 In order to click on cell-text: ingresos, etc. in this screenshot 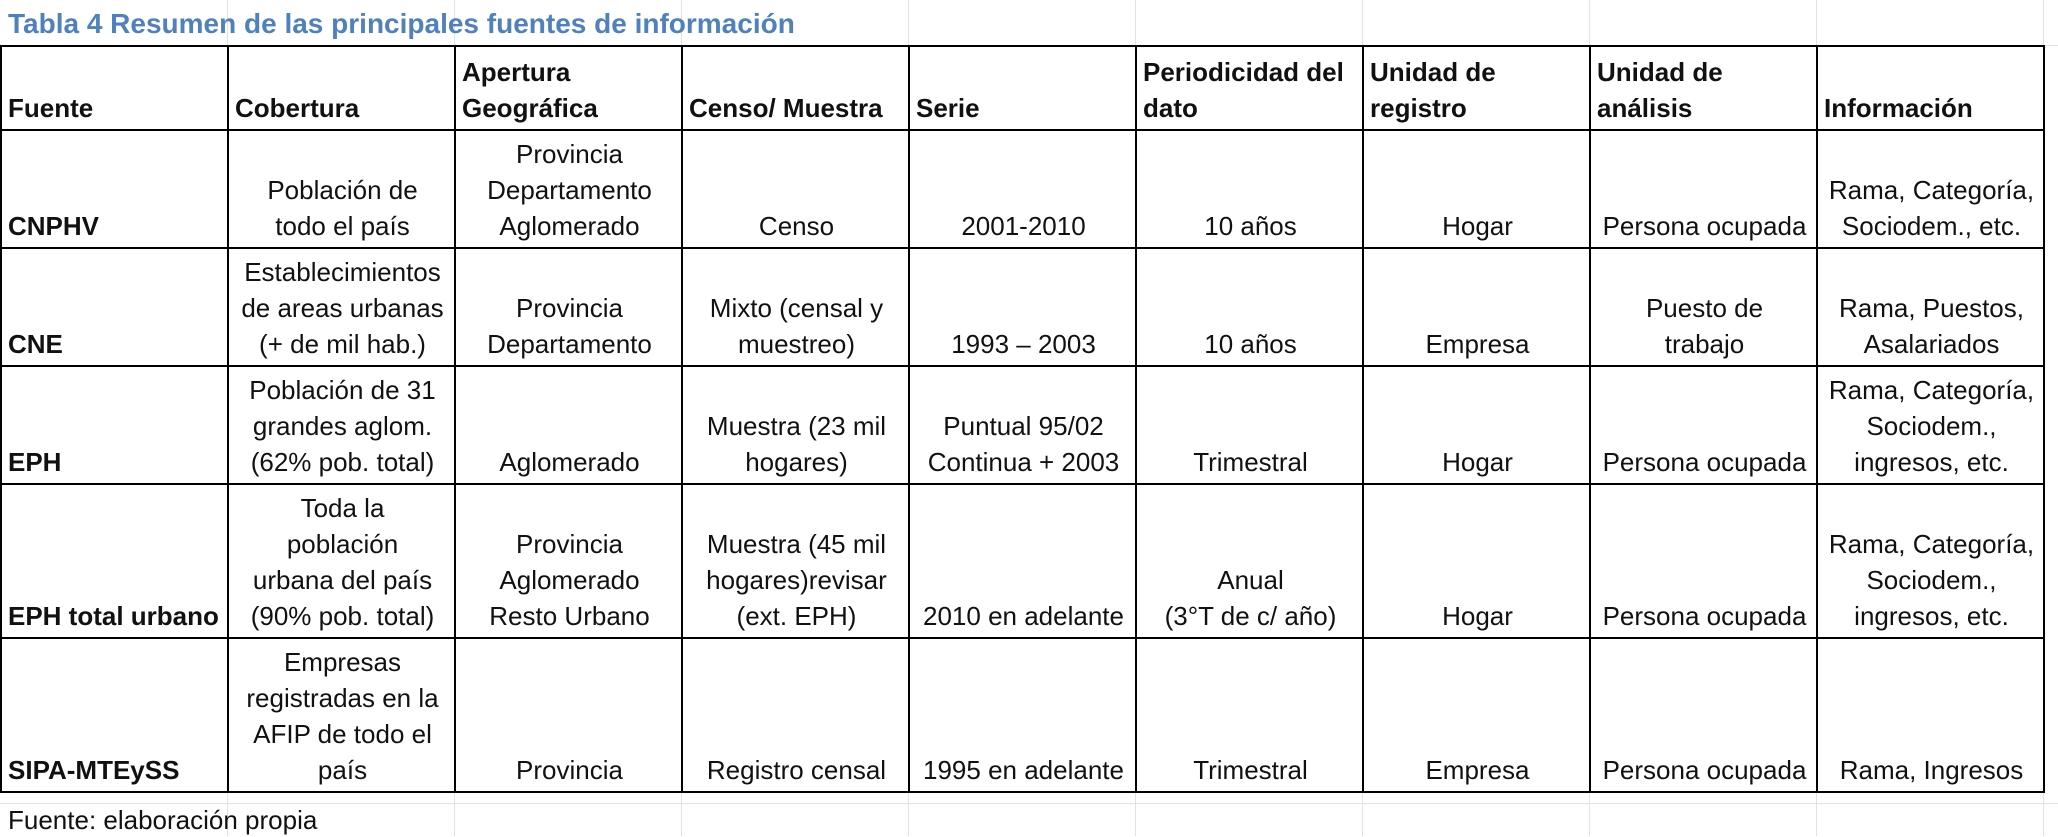, I will do `click(1931, 616)`.